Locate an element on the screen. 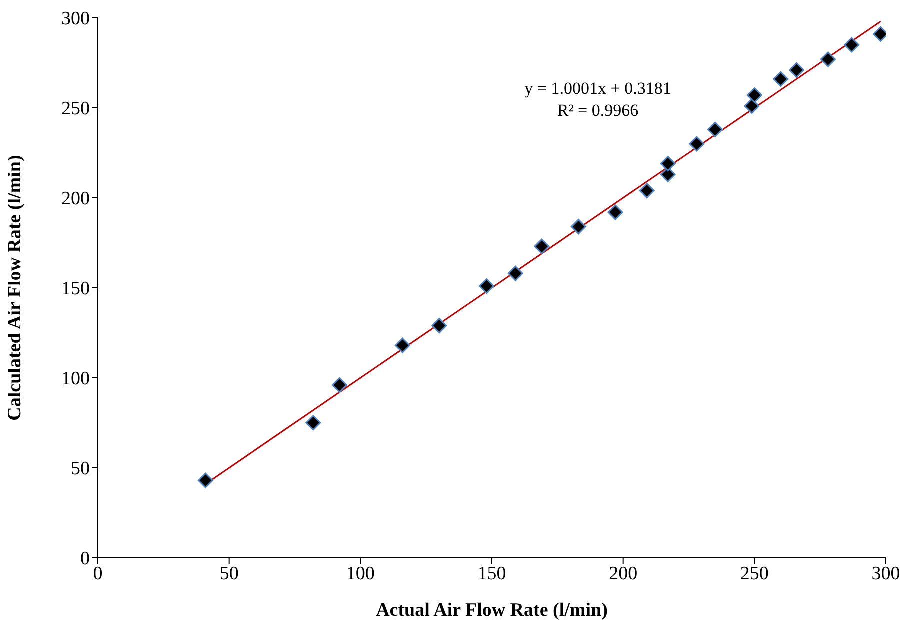 This screenshot has height=626, width=914. y-tick-label: 250 is located at coordinates (76, 109).